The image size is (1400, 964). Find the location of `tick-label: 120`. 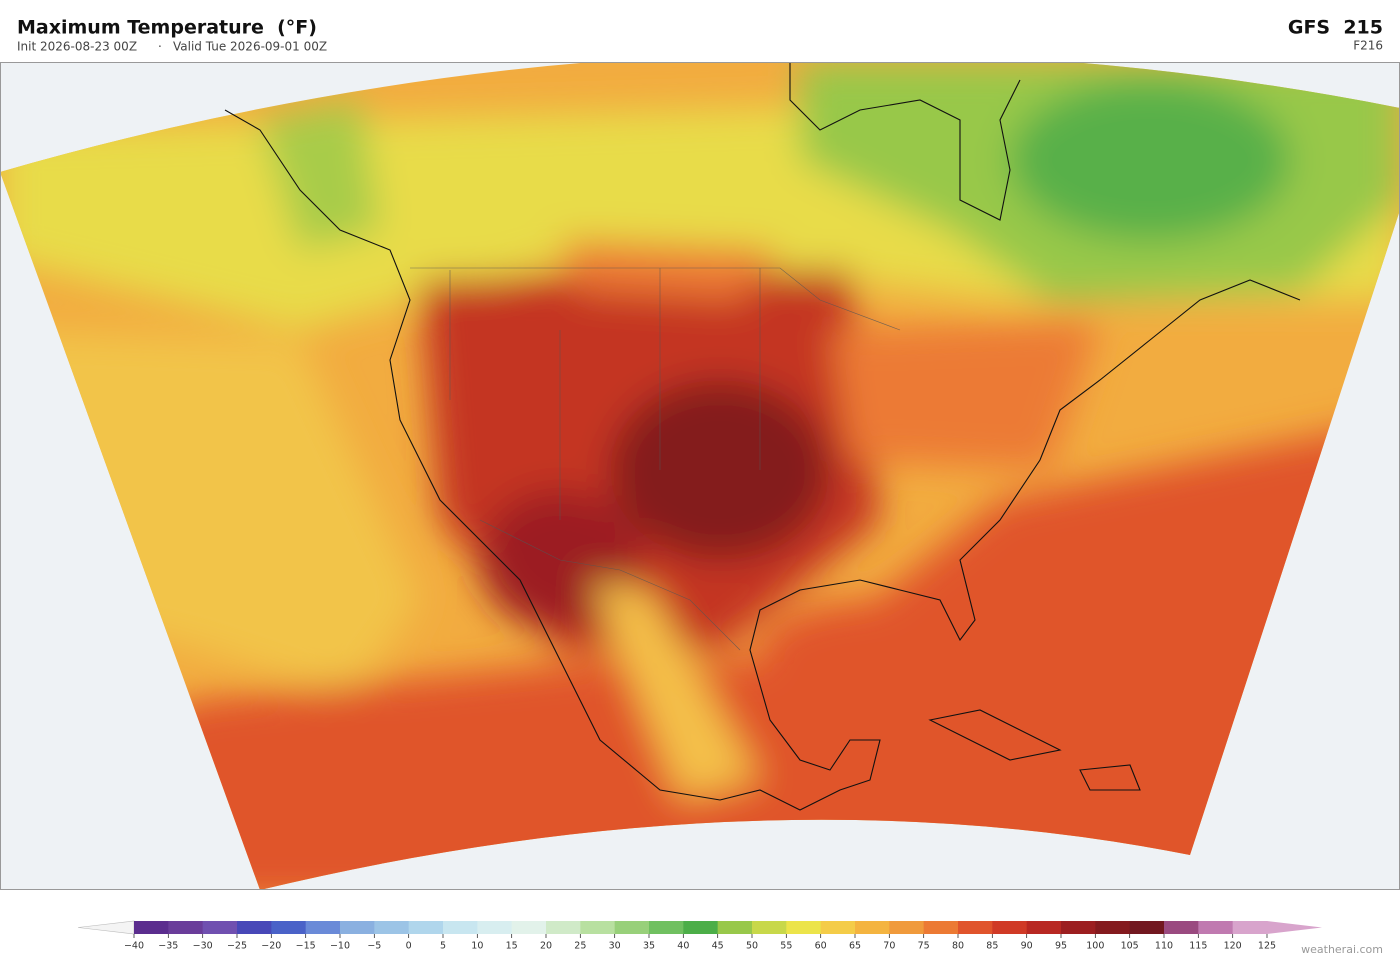

tick-label: 120 is located at coordinates (1233, 946).